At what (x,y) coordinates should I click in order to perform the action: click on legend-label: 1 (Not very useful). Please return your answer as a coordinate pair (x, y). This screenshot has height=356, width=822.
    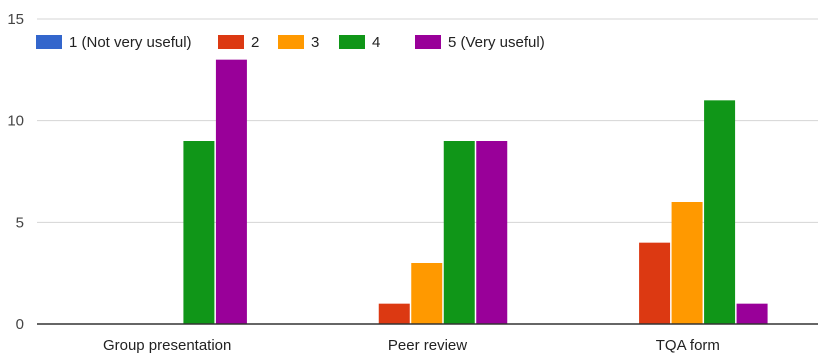
    Looking at the image, I should click on (130, 42).